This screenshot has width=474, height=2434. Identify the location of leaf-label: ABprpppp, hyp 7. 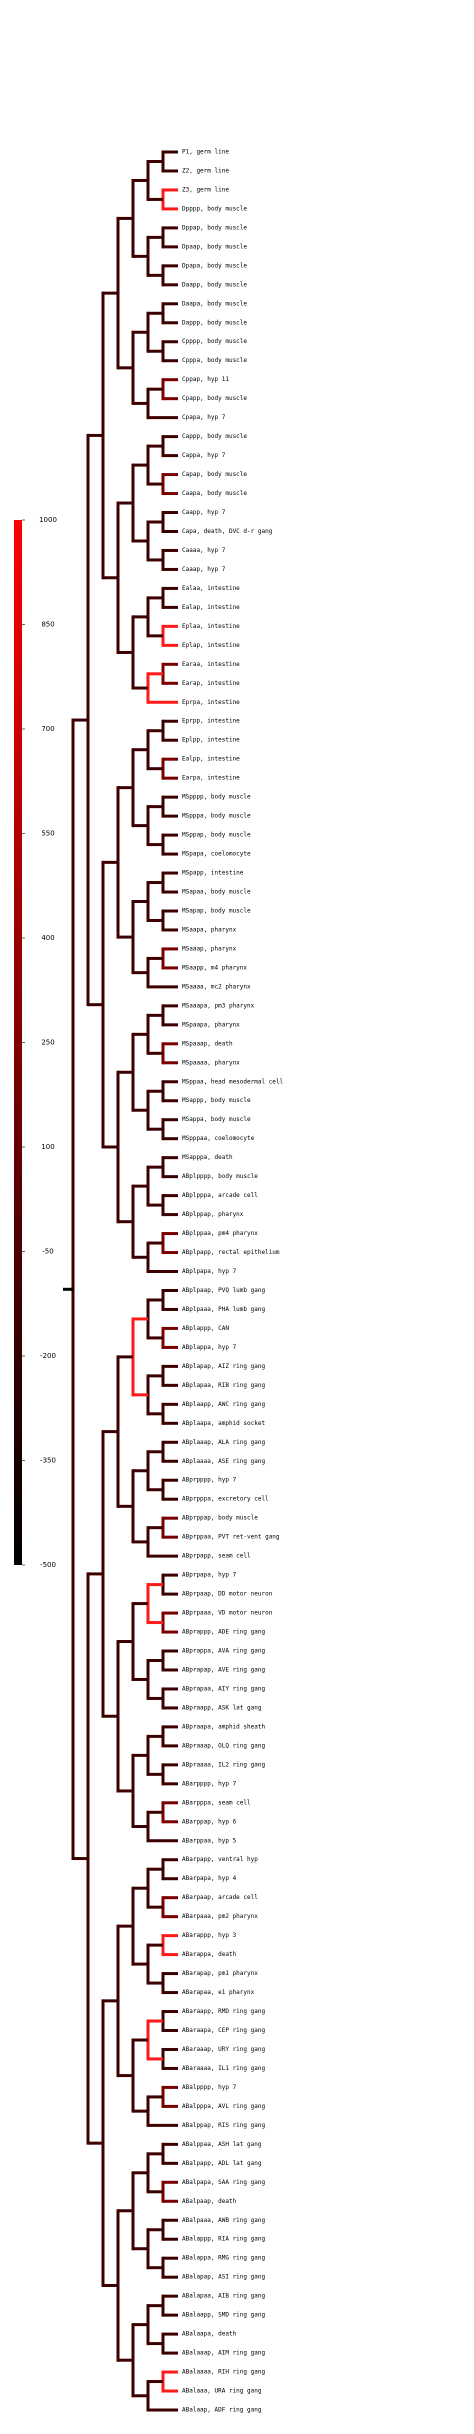
(209, 1480).